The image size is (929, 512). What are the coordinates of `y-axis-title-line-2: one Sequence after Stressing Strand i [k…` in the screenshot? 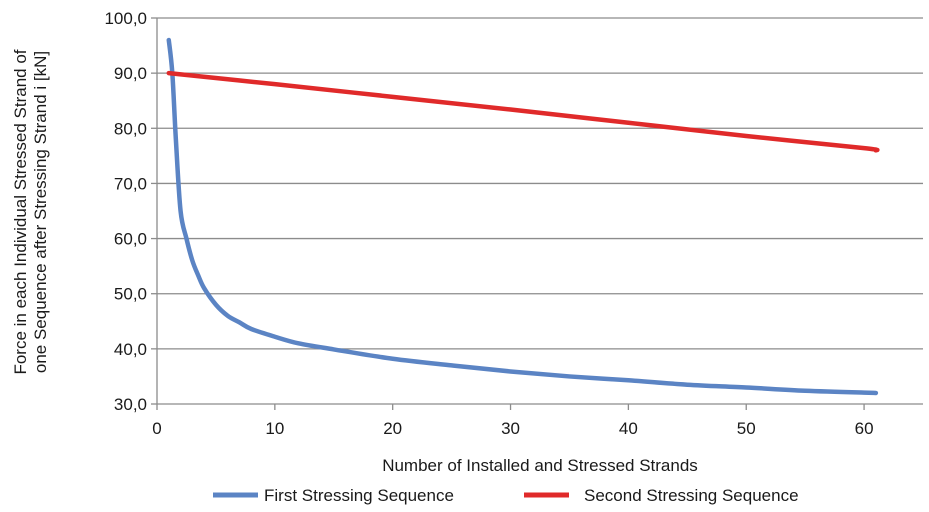 It's located at (40, 212).